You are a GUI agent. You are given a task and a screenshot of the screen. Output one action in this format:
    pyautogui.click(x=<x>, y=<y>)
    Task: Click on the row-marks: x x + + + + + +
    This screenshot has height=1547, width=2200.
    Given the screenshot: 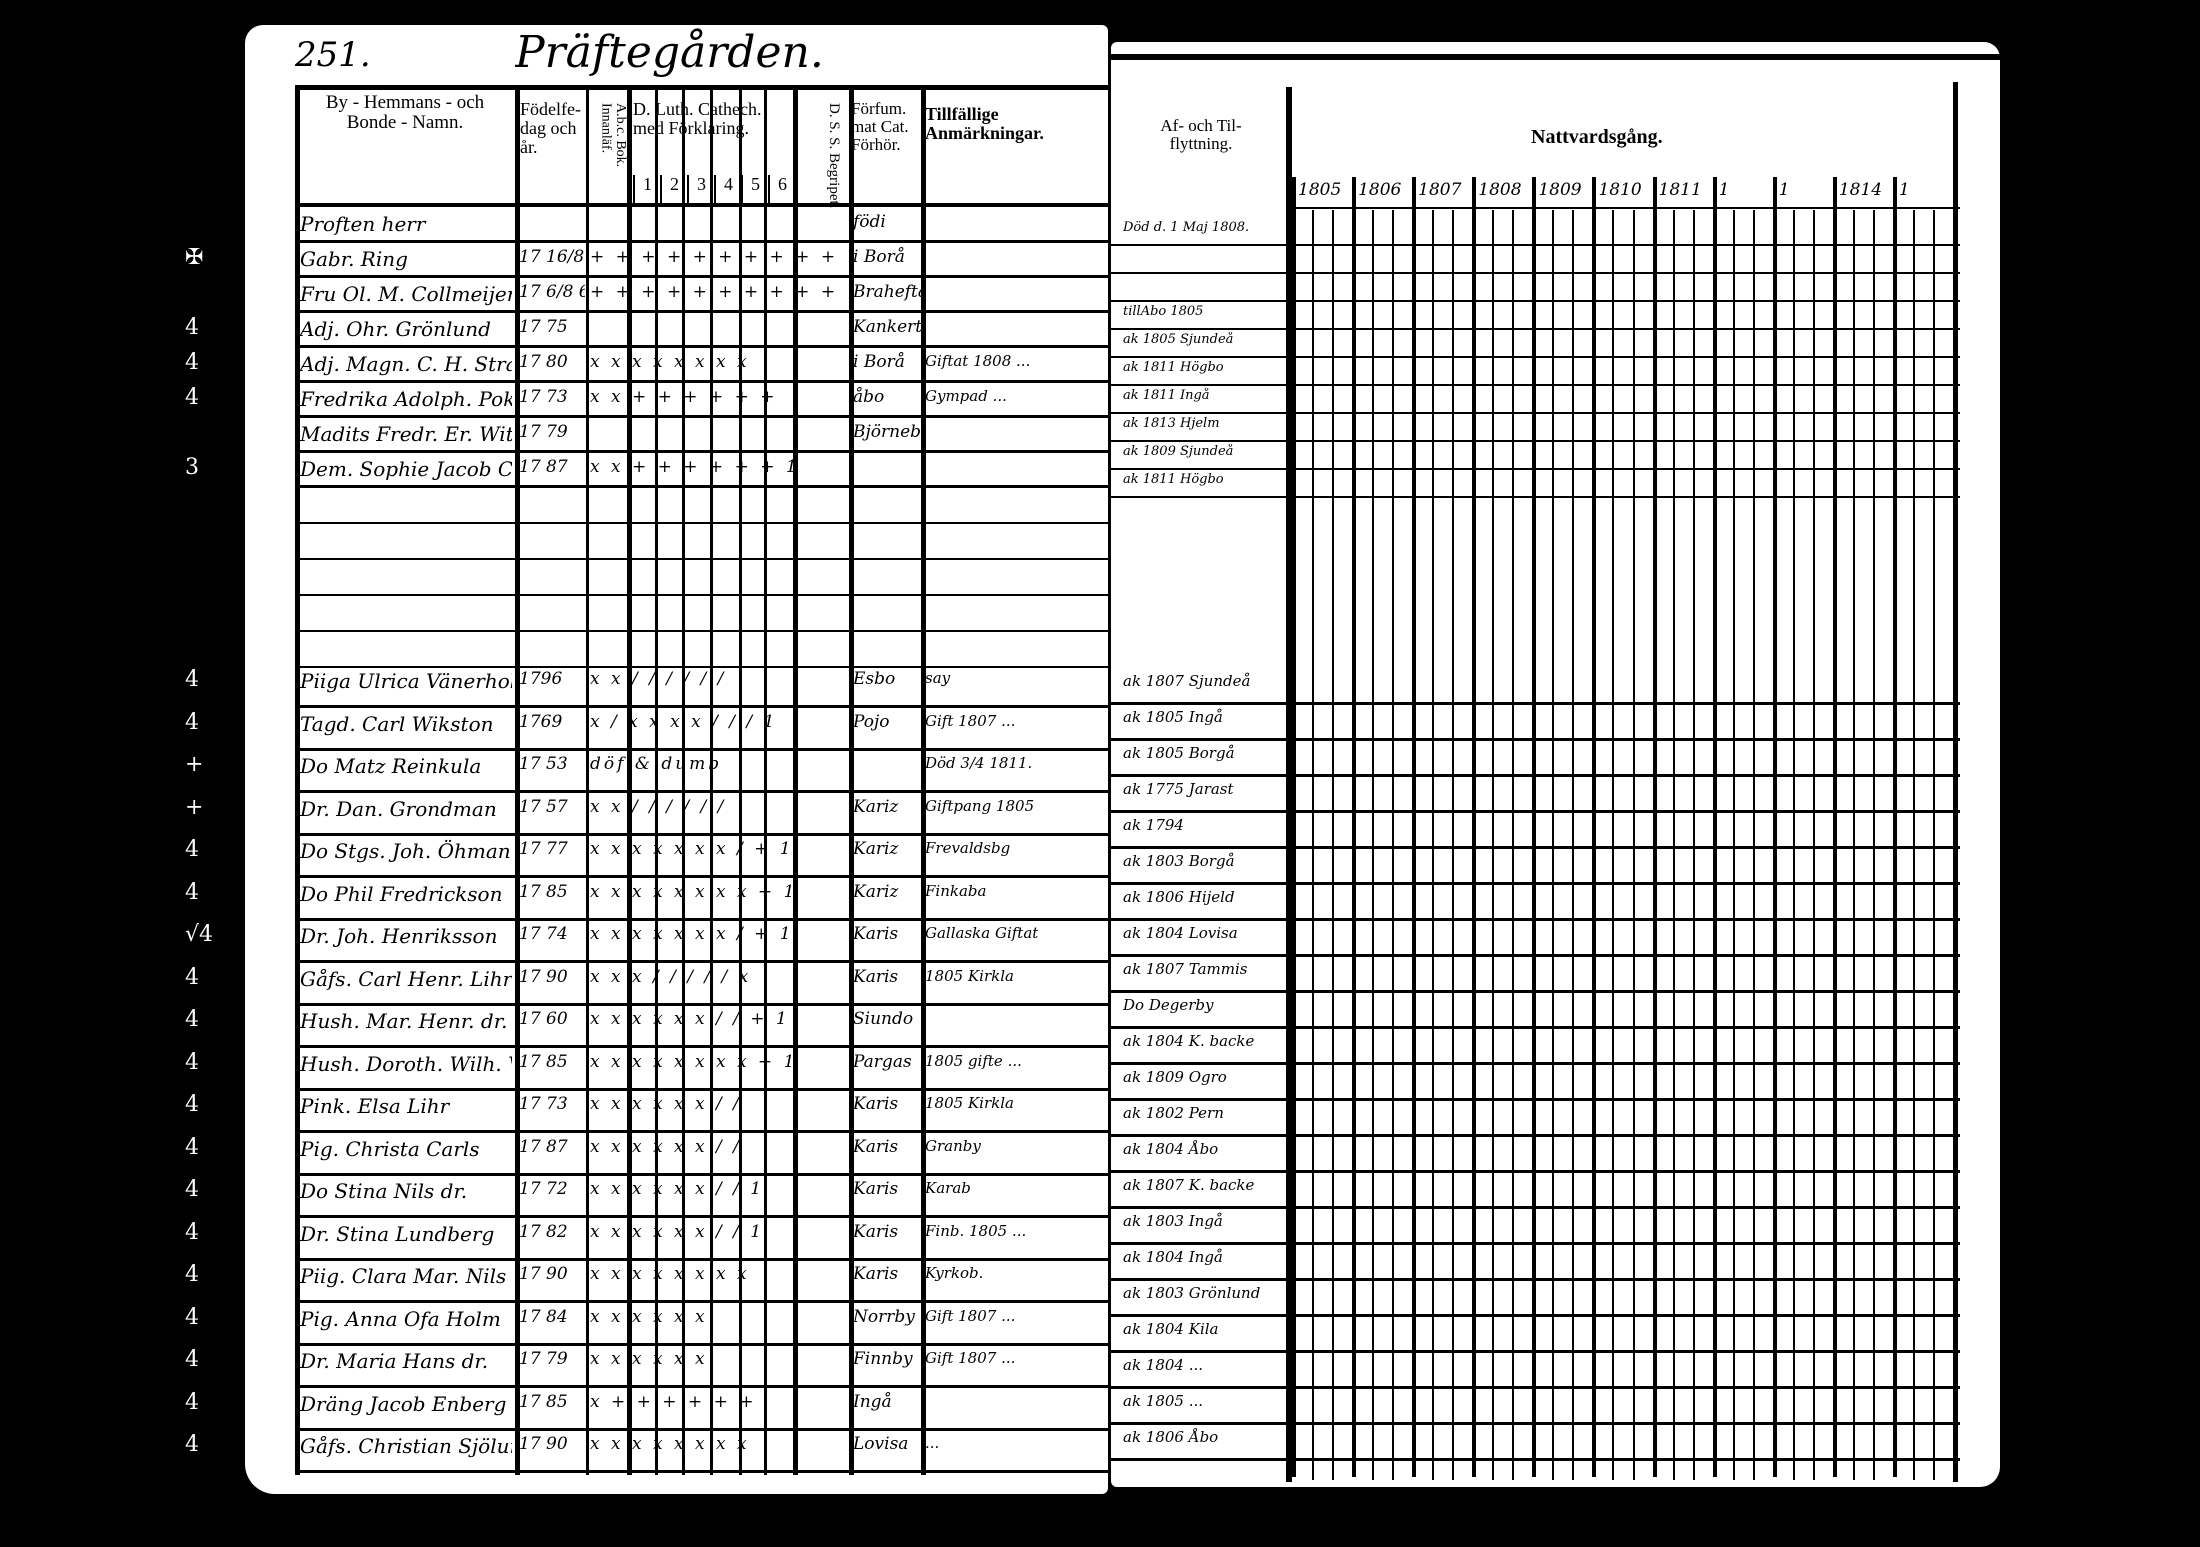 What is the action you would take?
    pyautogui.click(x=684, y=397)
    